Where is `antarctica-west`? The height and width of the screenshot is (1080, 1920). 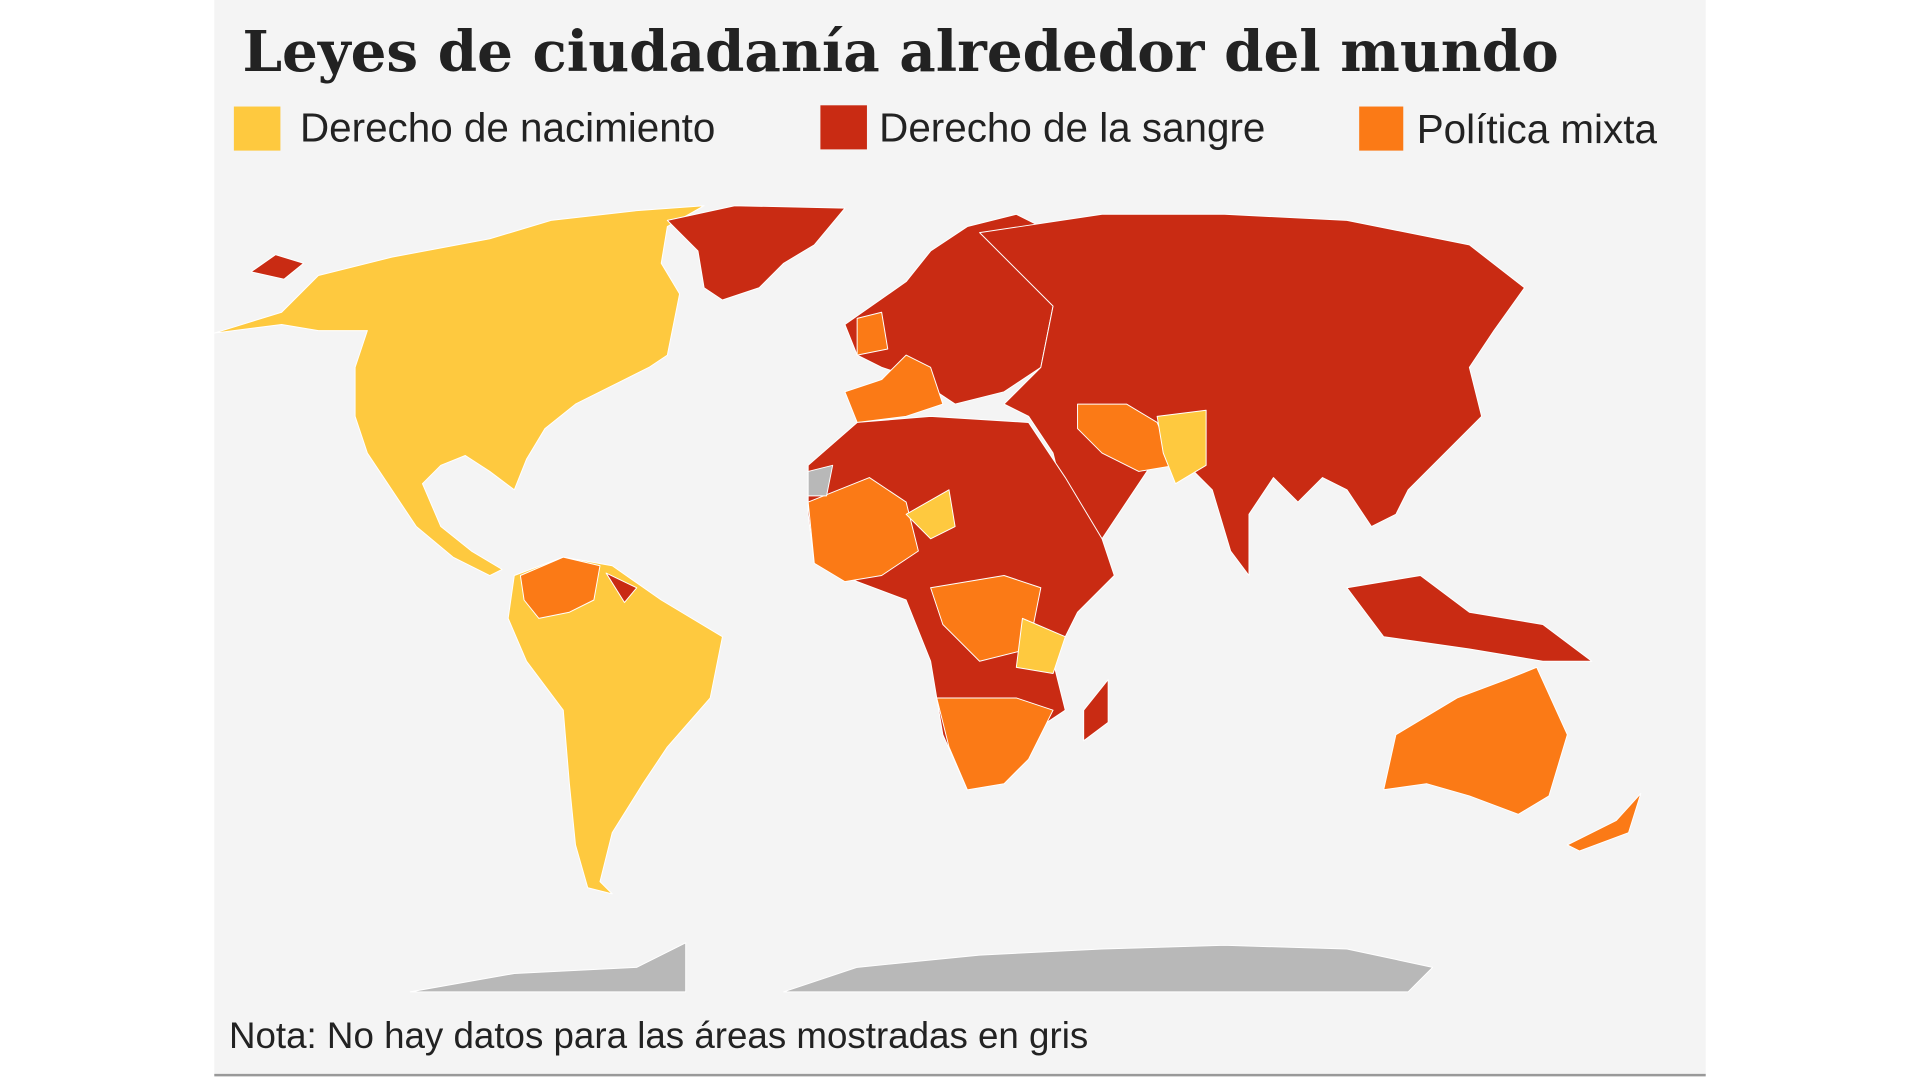 antarctica-west is located at coordinates (548, 967).